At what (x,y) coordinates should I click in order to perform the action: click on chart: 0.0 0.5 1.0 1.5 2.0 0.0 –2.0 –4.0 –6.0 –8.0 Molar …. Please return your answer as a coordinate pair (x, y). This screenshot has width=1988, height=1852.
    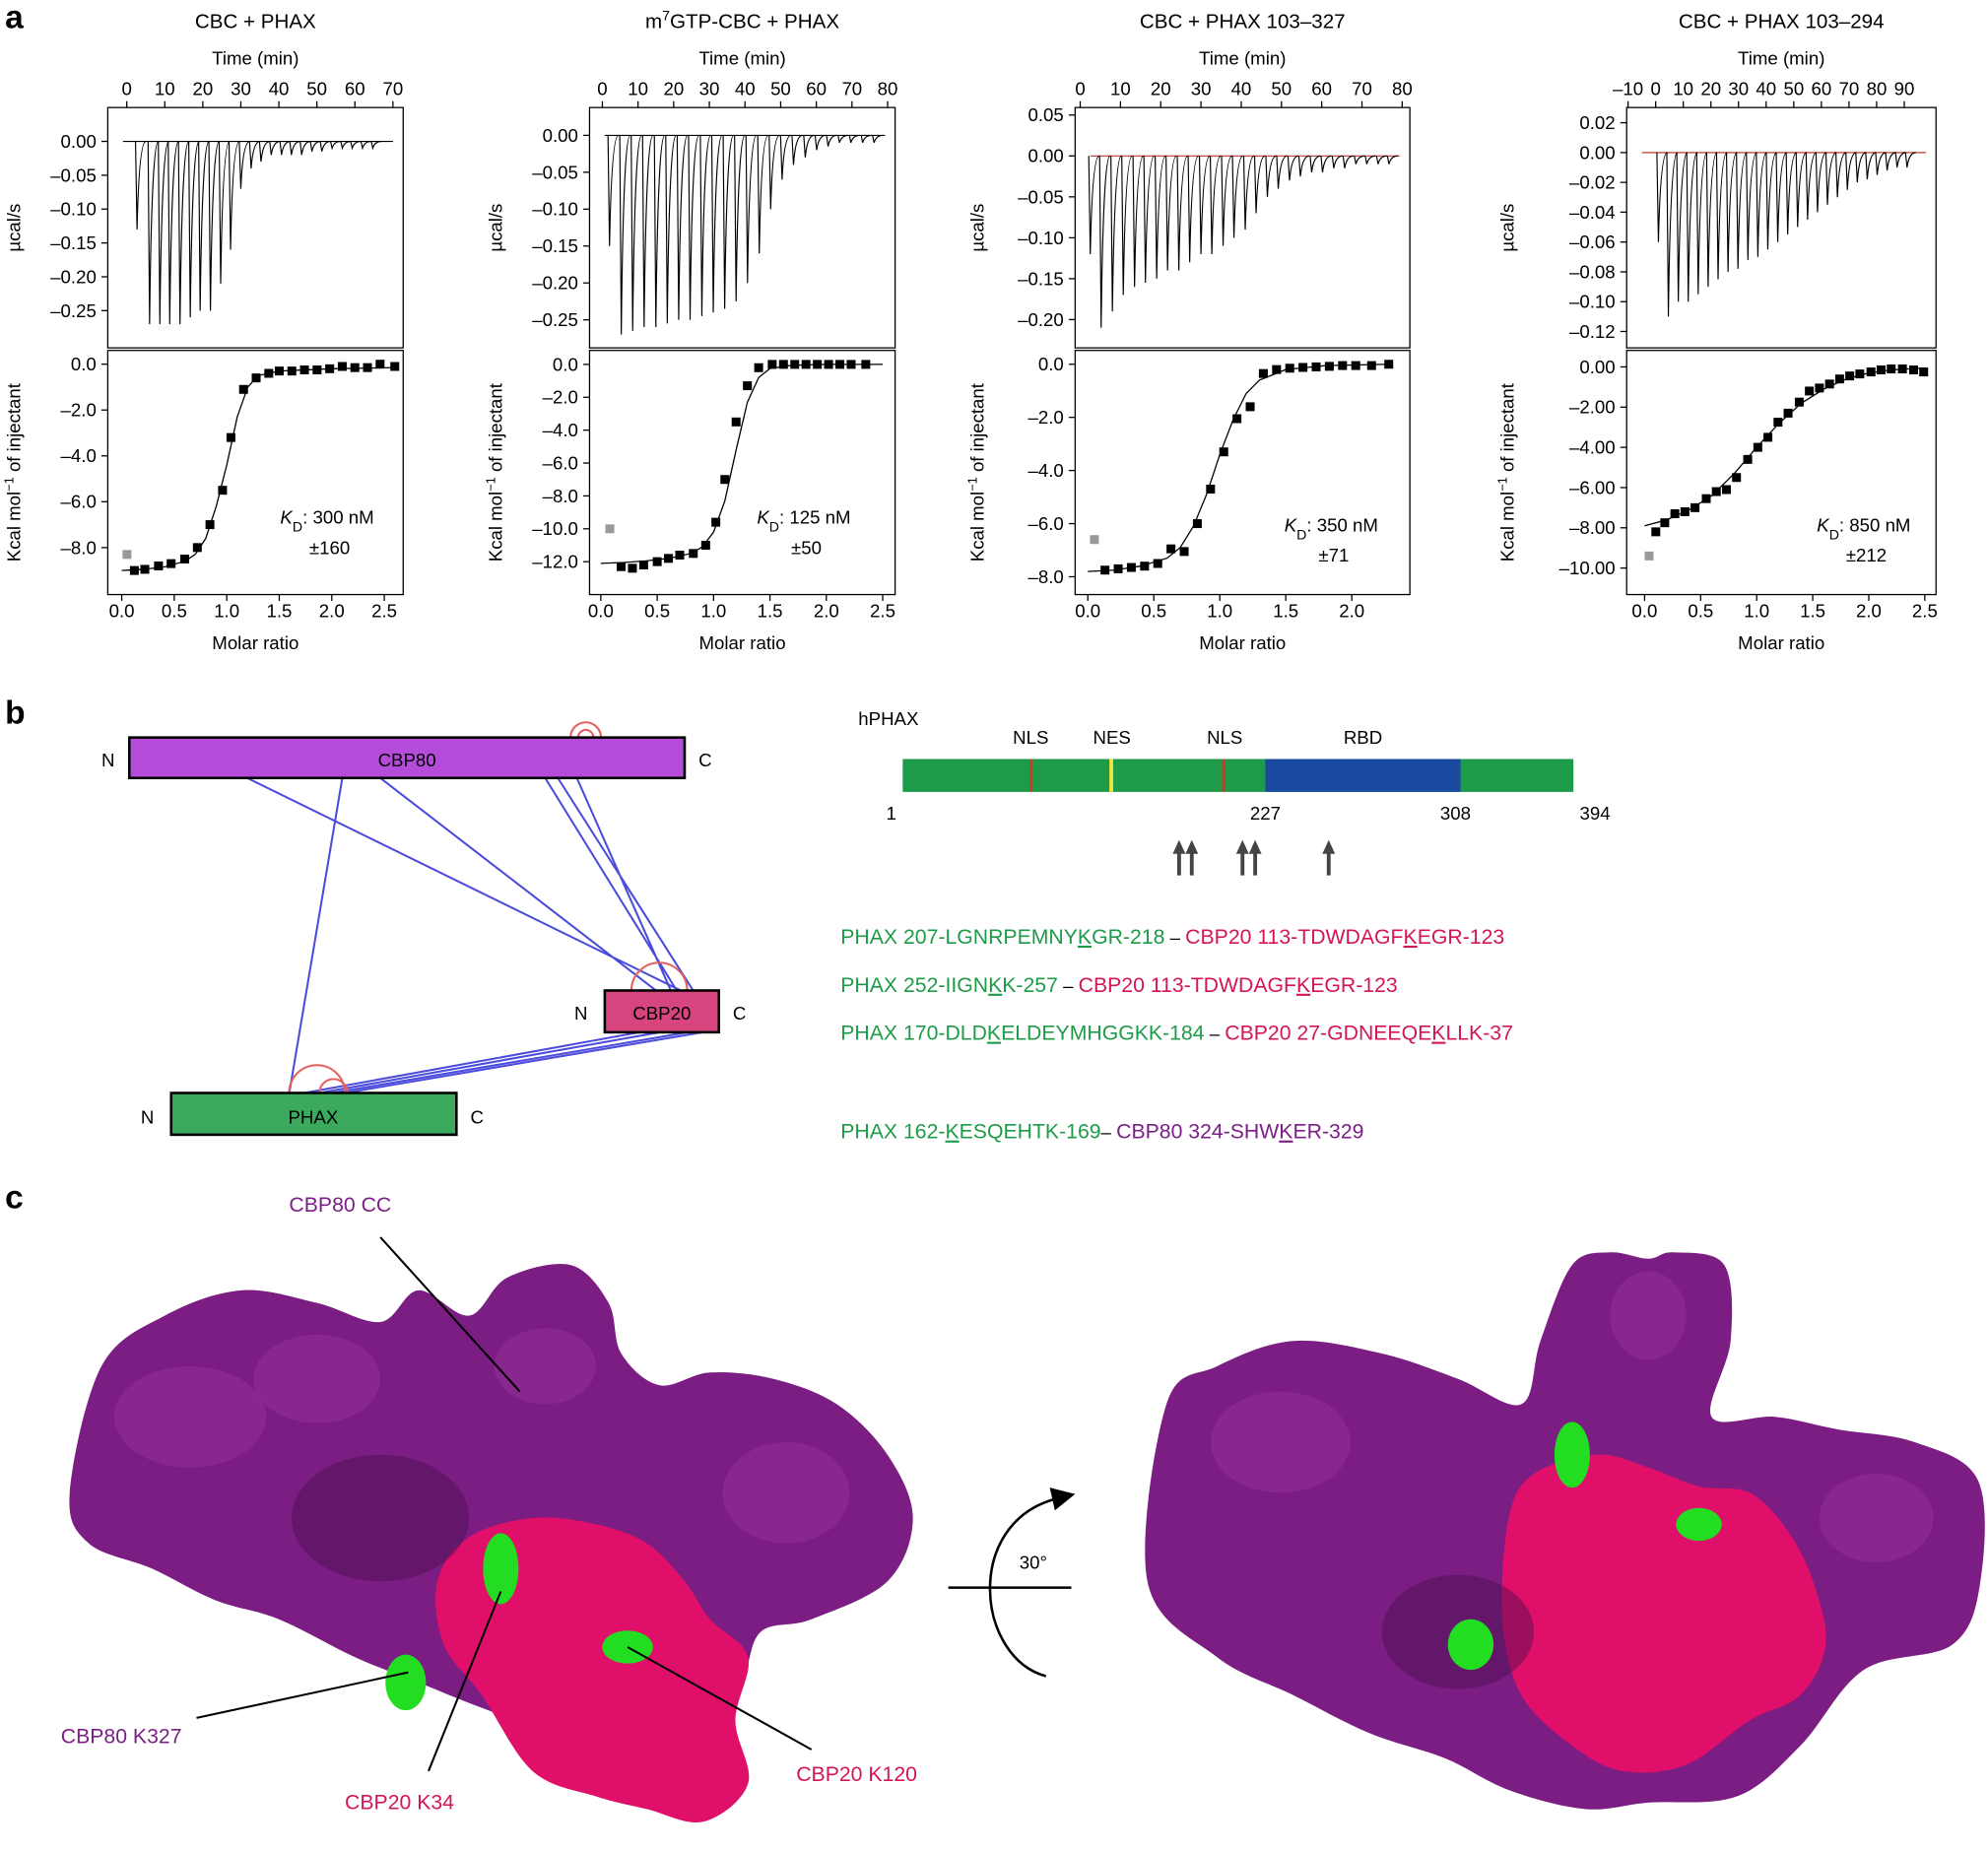
    Looking at the image, I should click on (1187, 501).